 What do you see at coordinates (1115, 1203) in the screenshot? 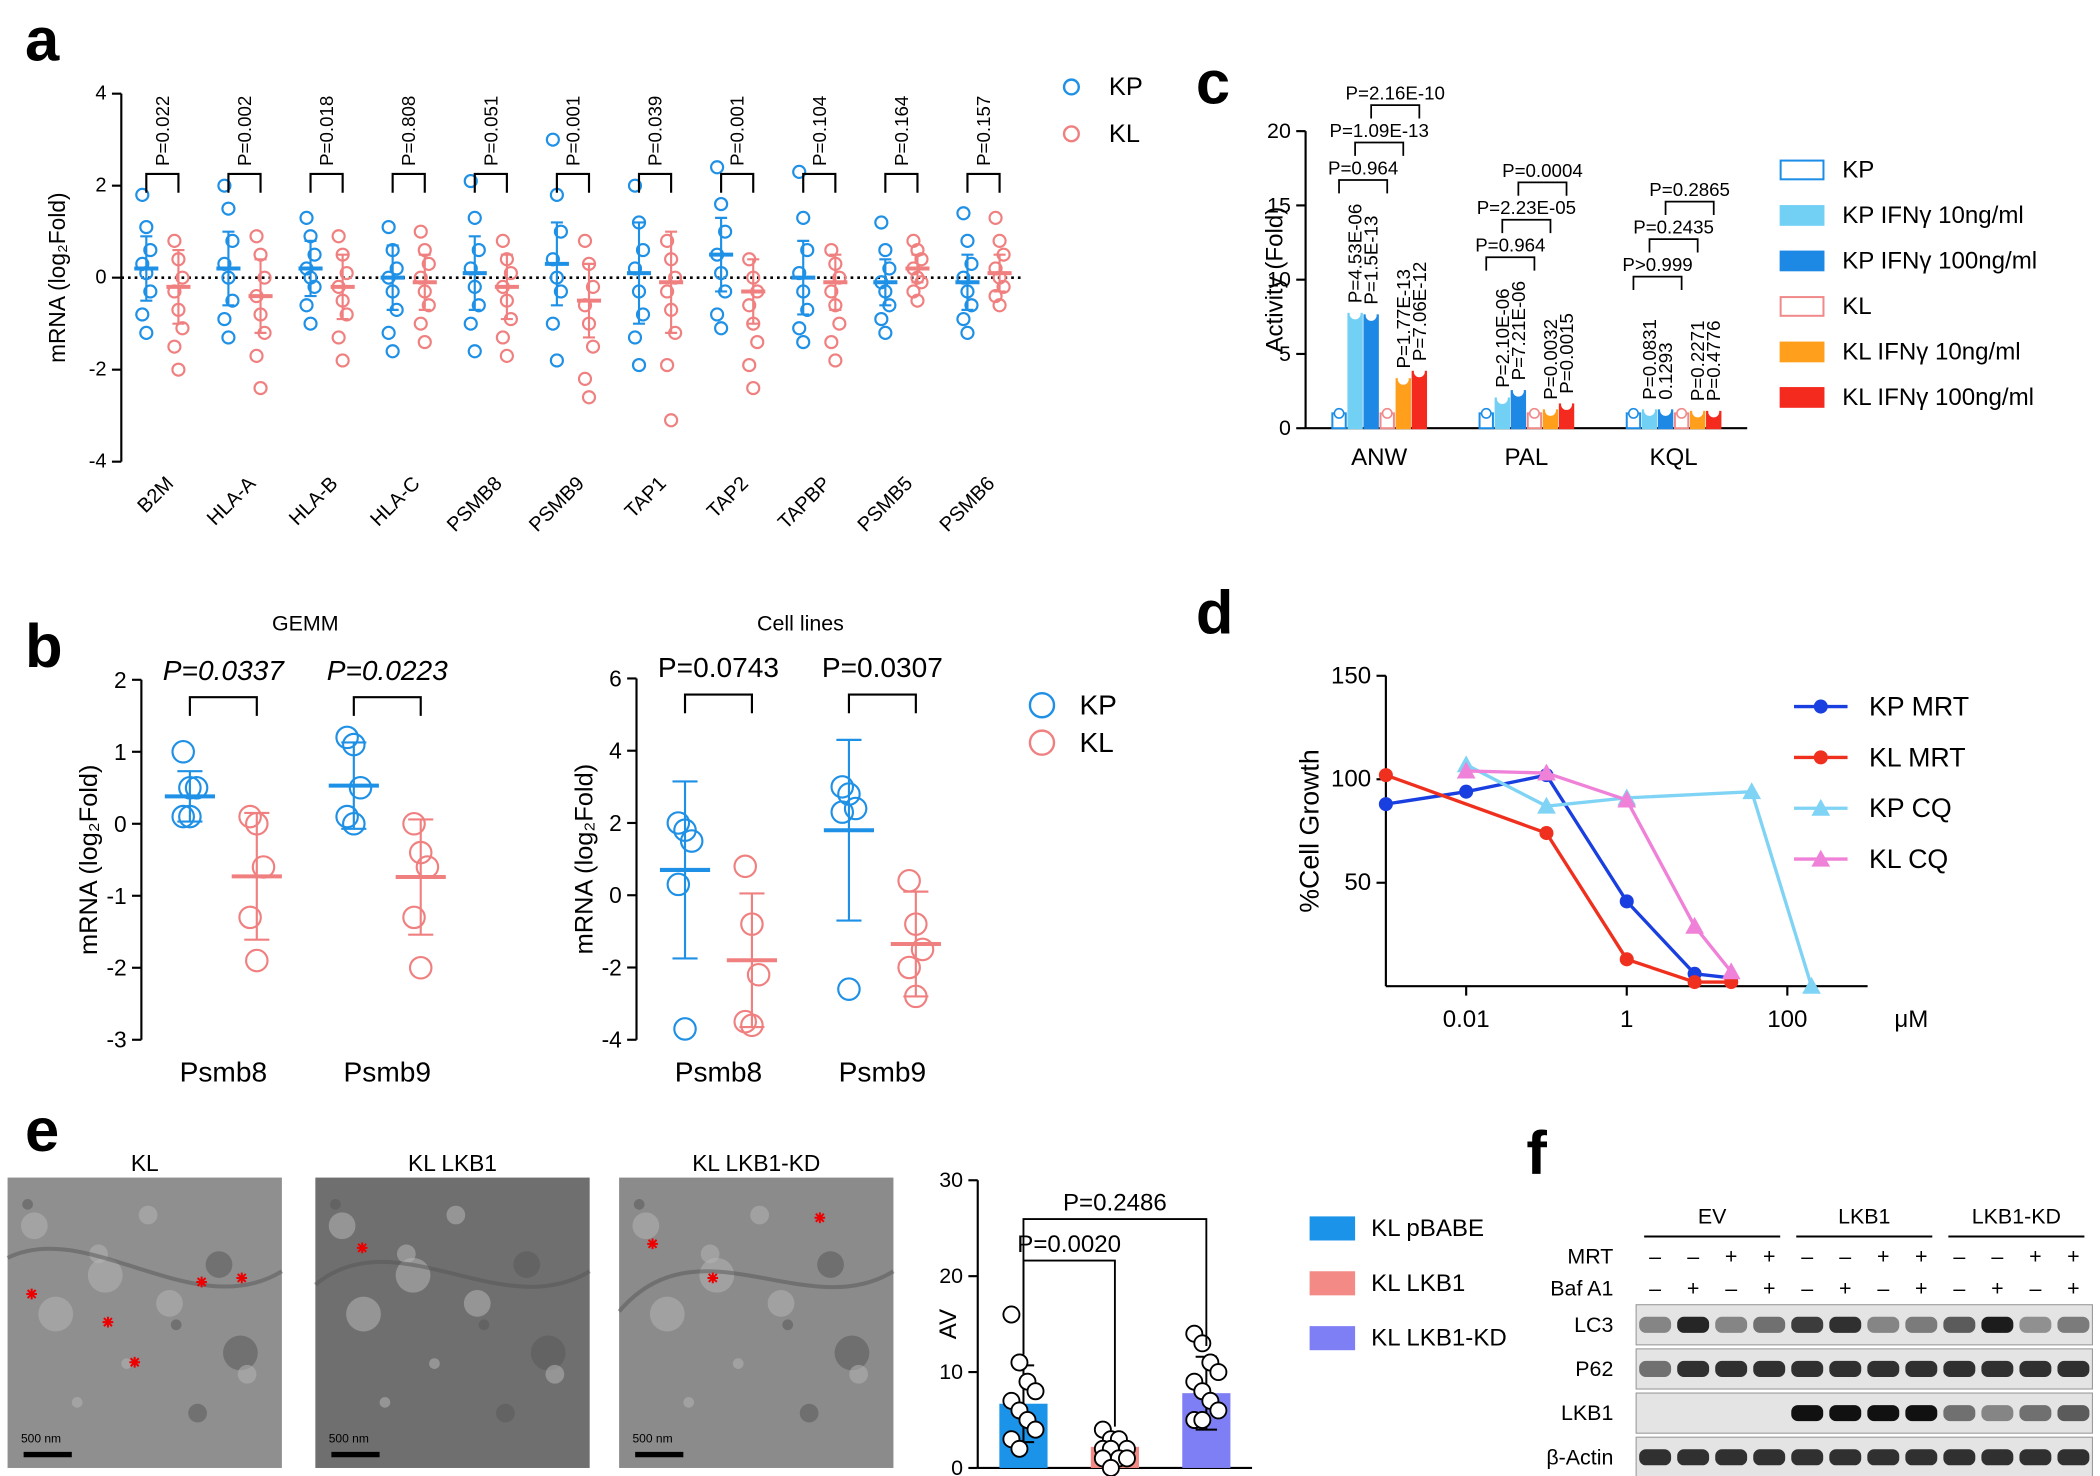
I see `p-value: P=0.2486` at bounding box center [1115, 1203].